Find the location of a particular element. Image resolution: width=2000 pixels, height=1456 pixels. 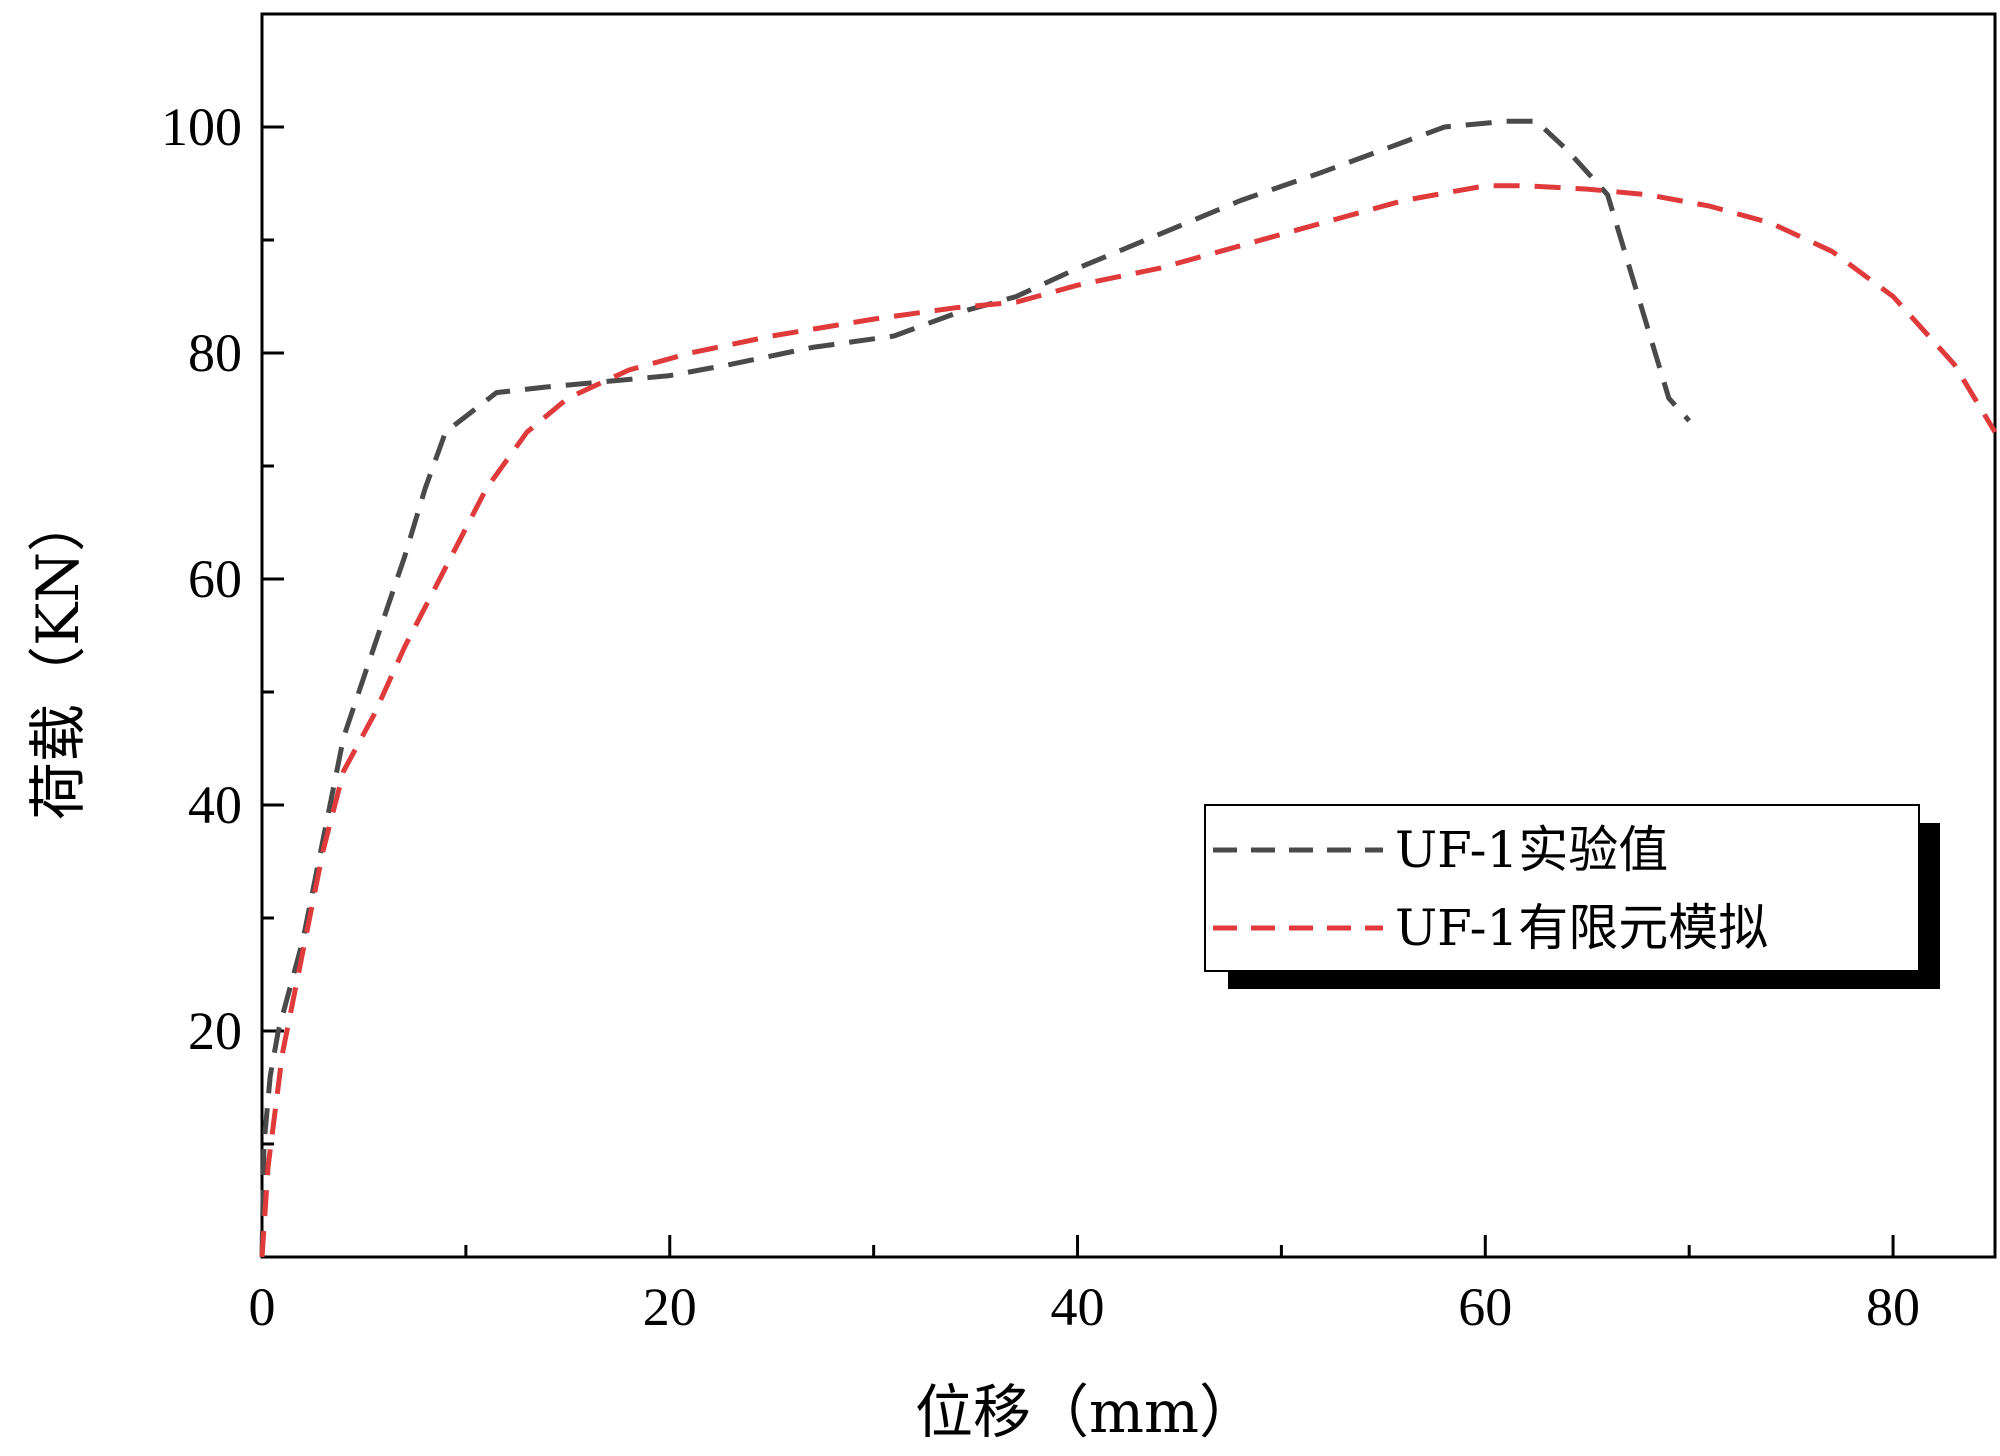

x-tick-label-4: 80 is located at coordinates (1893, 1307).